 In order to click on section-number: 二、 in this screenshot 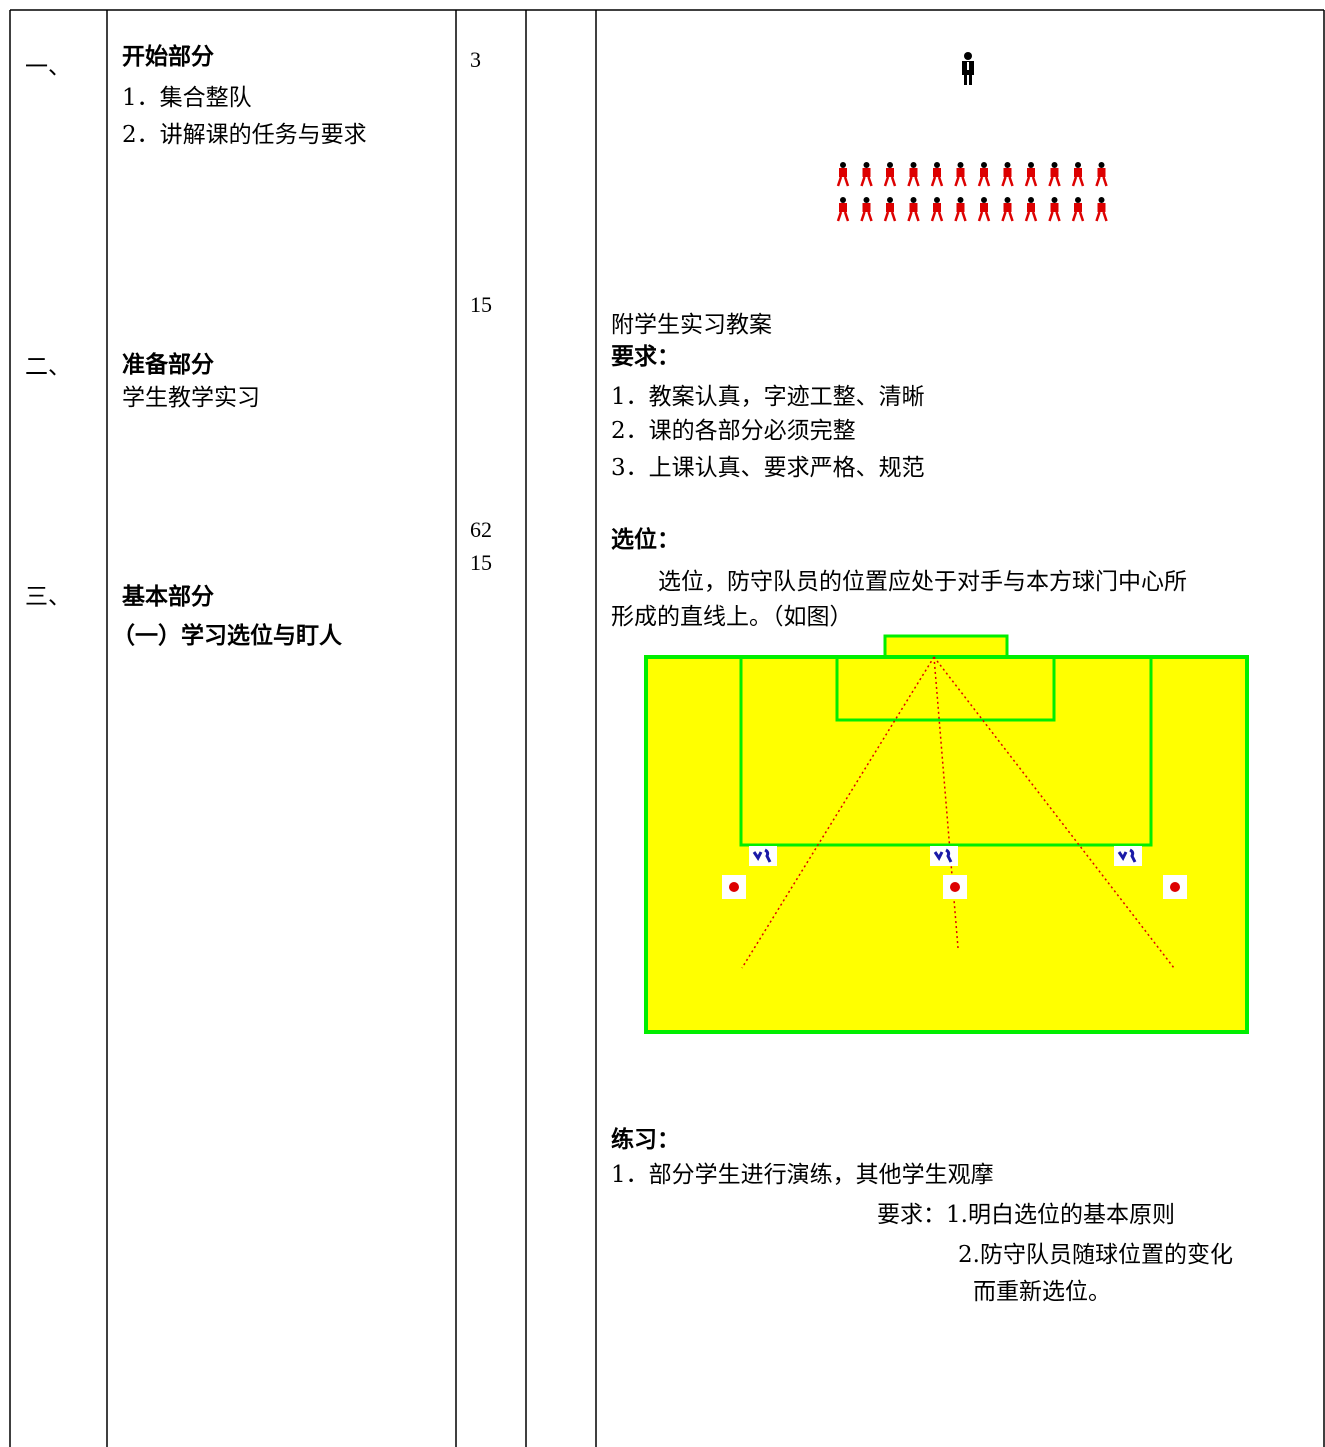, I will do `click(48, 367)`.